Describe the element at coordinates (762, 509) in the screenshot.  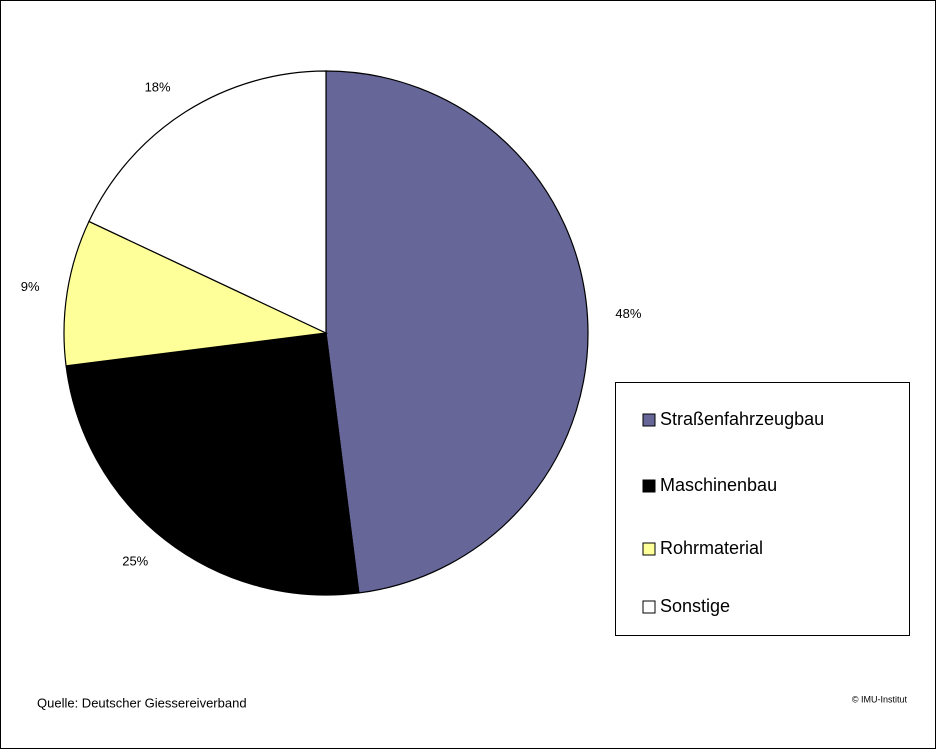
I see `legend-box` at that location.